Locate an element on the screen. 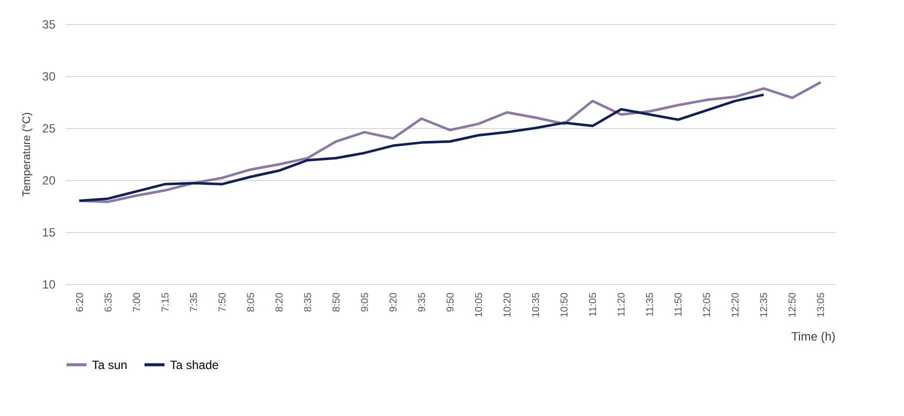 Image resolution: width=904 pixels, height=416 pixels. x-tick-label: 9:20 is located at coordinates (394, 302).